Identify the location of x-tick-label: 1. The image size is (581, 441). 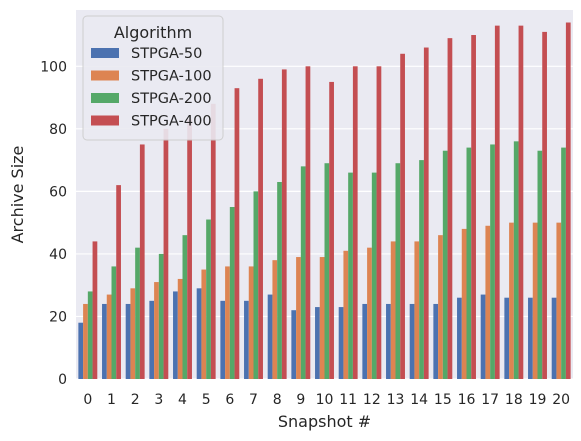
(111, 400).